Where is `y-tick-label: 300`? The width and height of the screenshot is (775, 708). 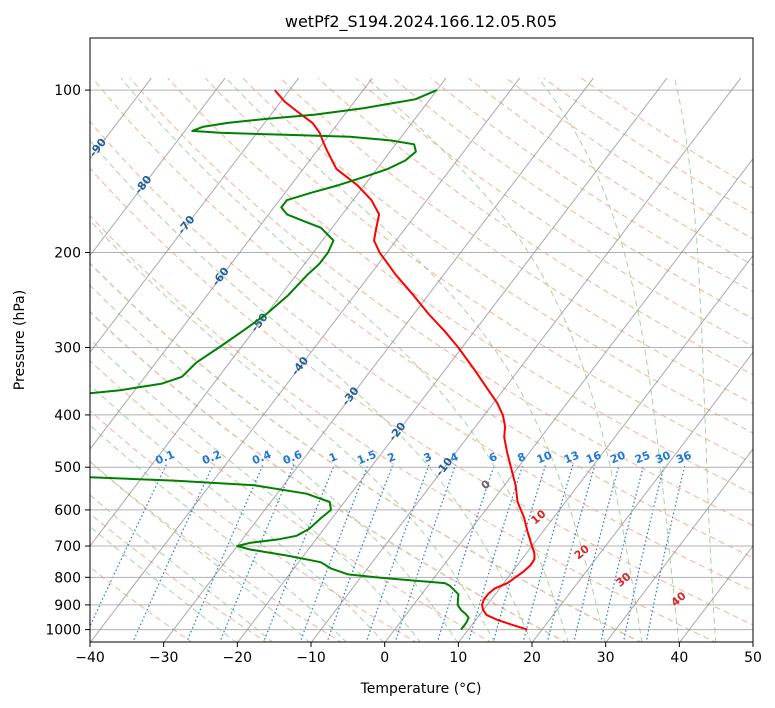
y-tick-label: 300 is located at coordinates (67, 349).